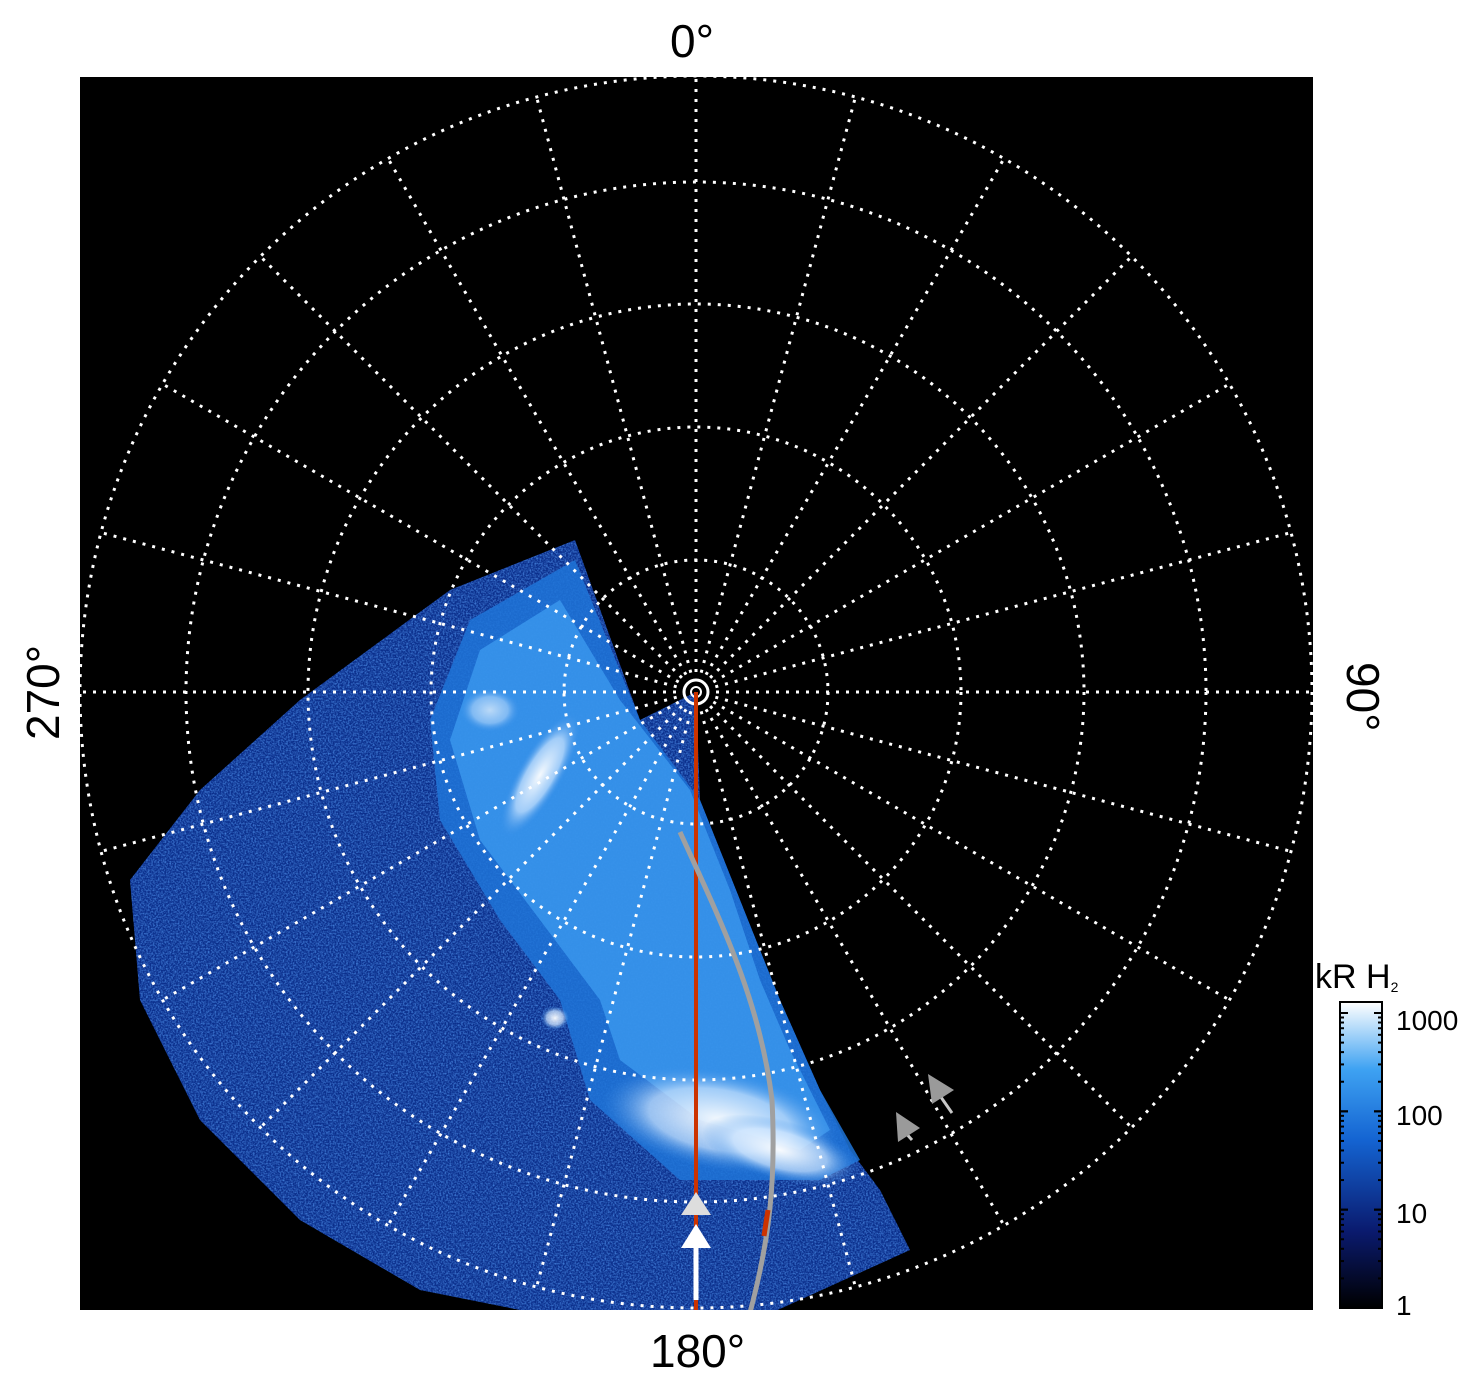 The image size is (1481, 1386). I want to click on angle-label-270: 270°, so click(43, 692).